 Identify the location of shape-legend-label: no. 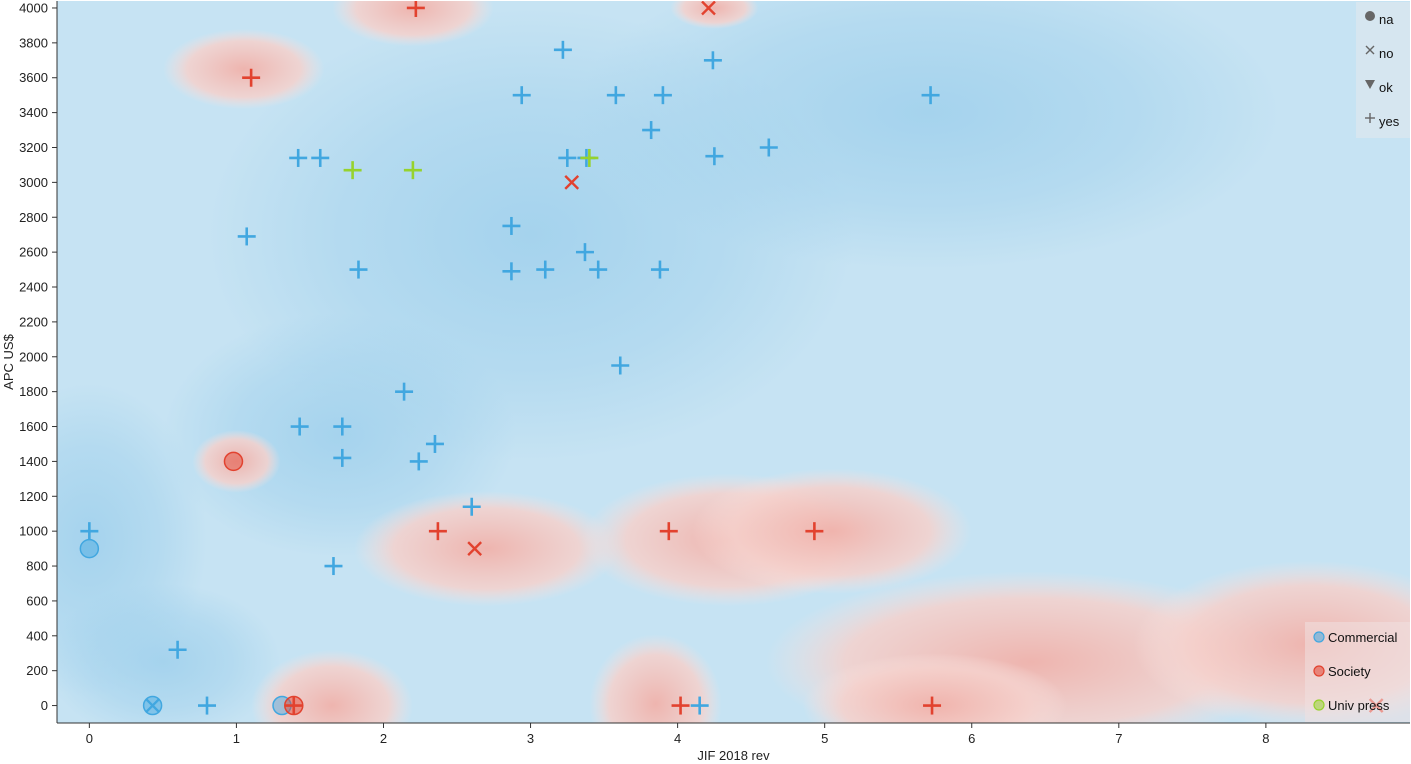
(1386, 53).